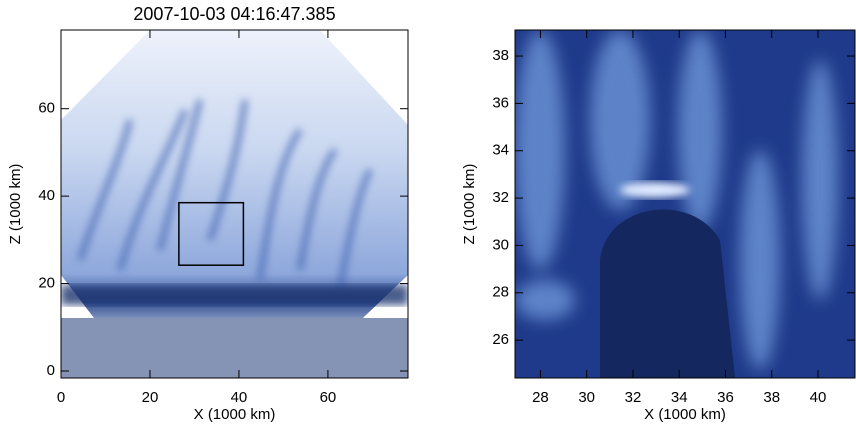  I want to click on y-tick-label: 30, so click(500, 244).